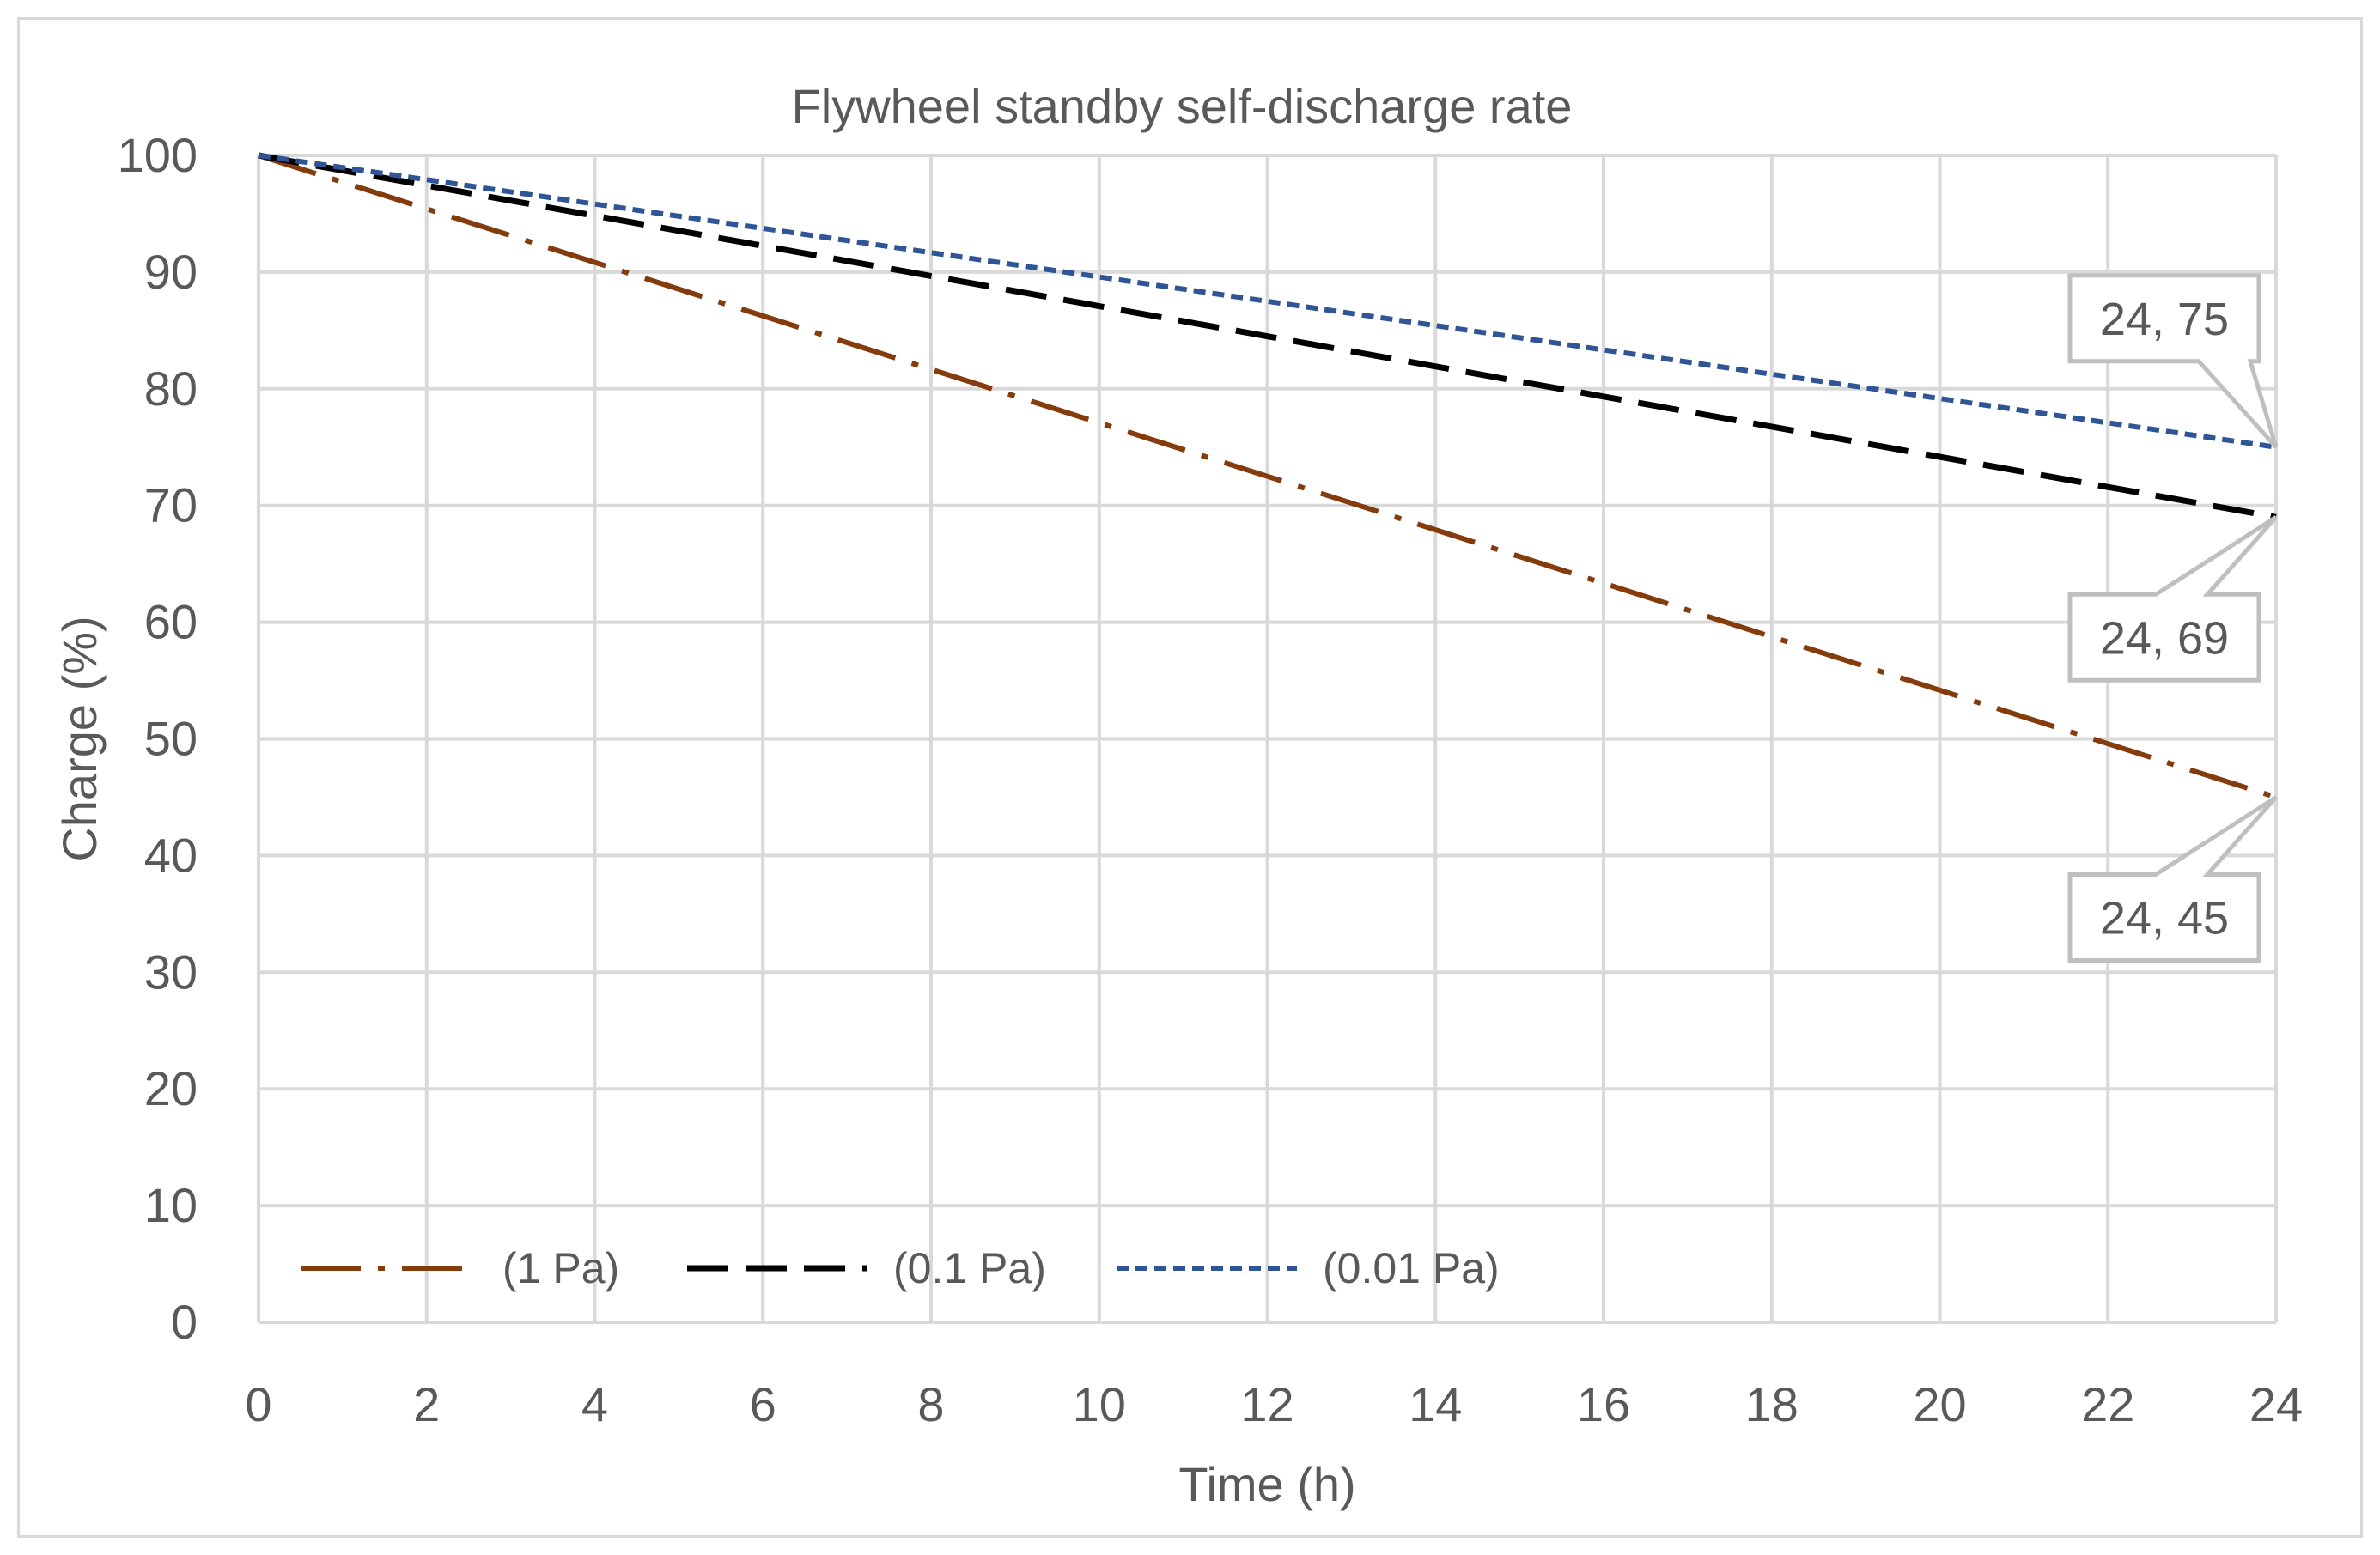  Describe the element at coordinates (171, 855) in the screenshot. I see `y-tick-label: 40` at that location.